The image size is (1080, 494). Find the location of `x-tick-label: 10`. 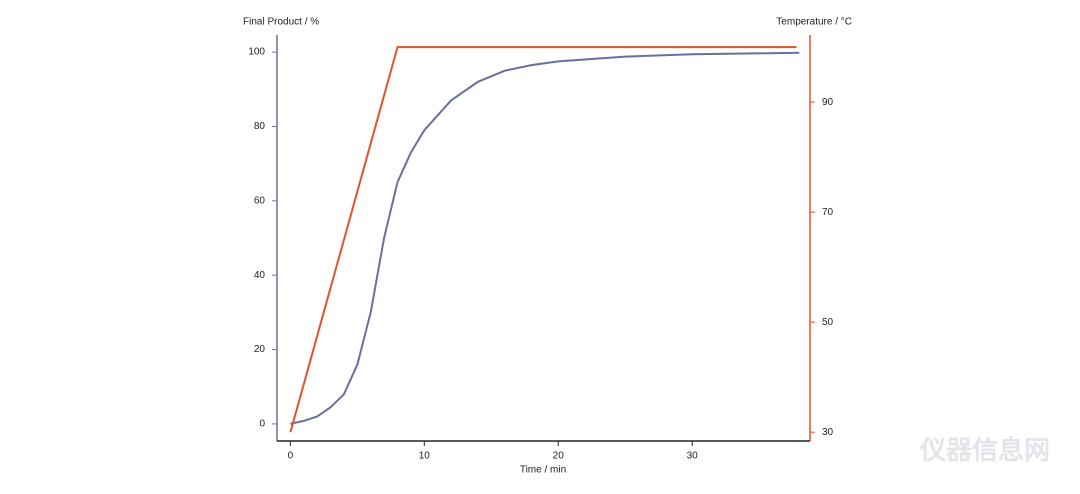

x-tick-label: 10 is located at coordinates (425, 456).